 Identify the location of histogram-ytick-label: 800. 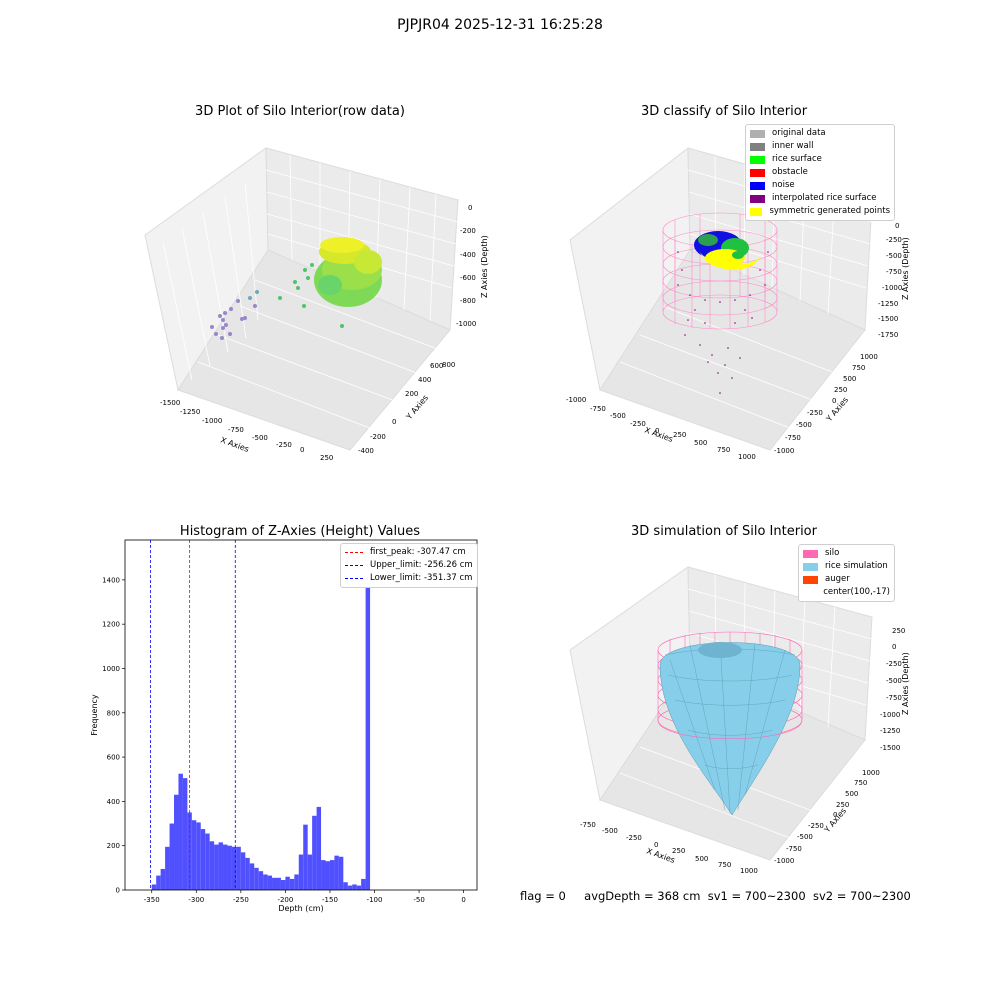
(113, 713).